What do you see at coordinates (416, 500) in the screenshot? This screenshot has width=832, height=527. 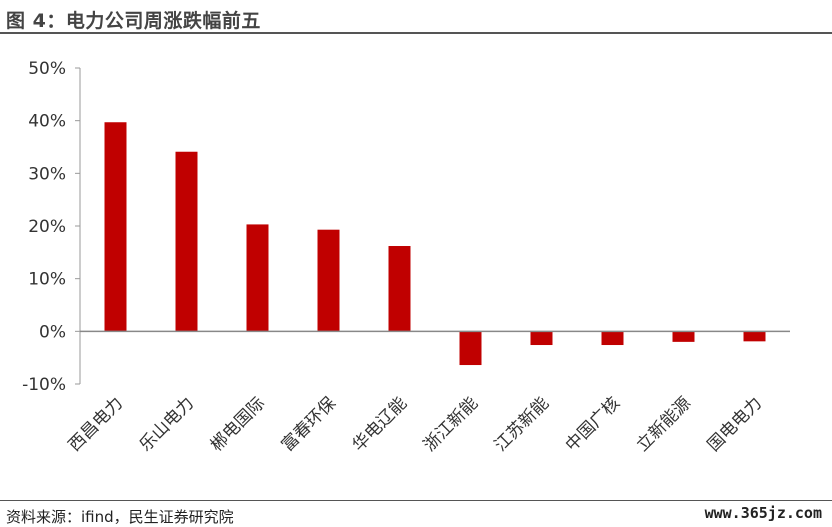 I see `footer-divider` at bounding box center [416, 500].